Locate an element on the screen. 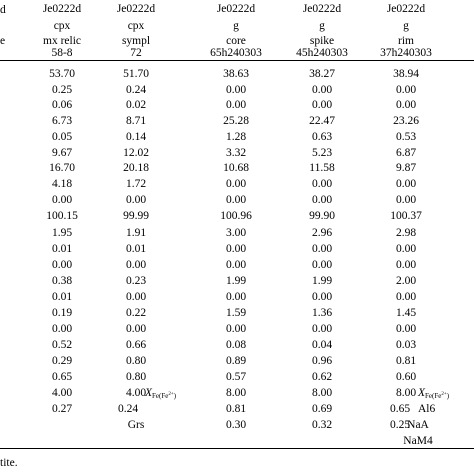 The image size is (474, 474). cell-r20-c5: 0.60 is located at coordinates (406, 377).